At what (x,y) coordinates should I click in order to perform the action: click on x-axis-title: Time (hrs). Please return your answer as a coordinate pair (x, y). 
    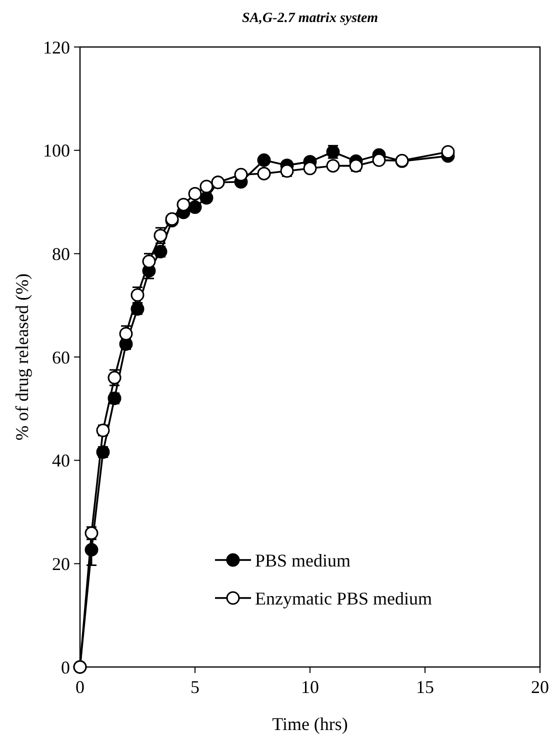
    Looking at the image, I should click on (310, 724).